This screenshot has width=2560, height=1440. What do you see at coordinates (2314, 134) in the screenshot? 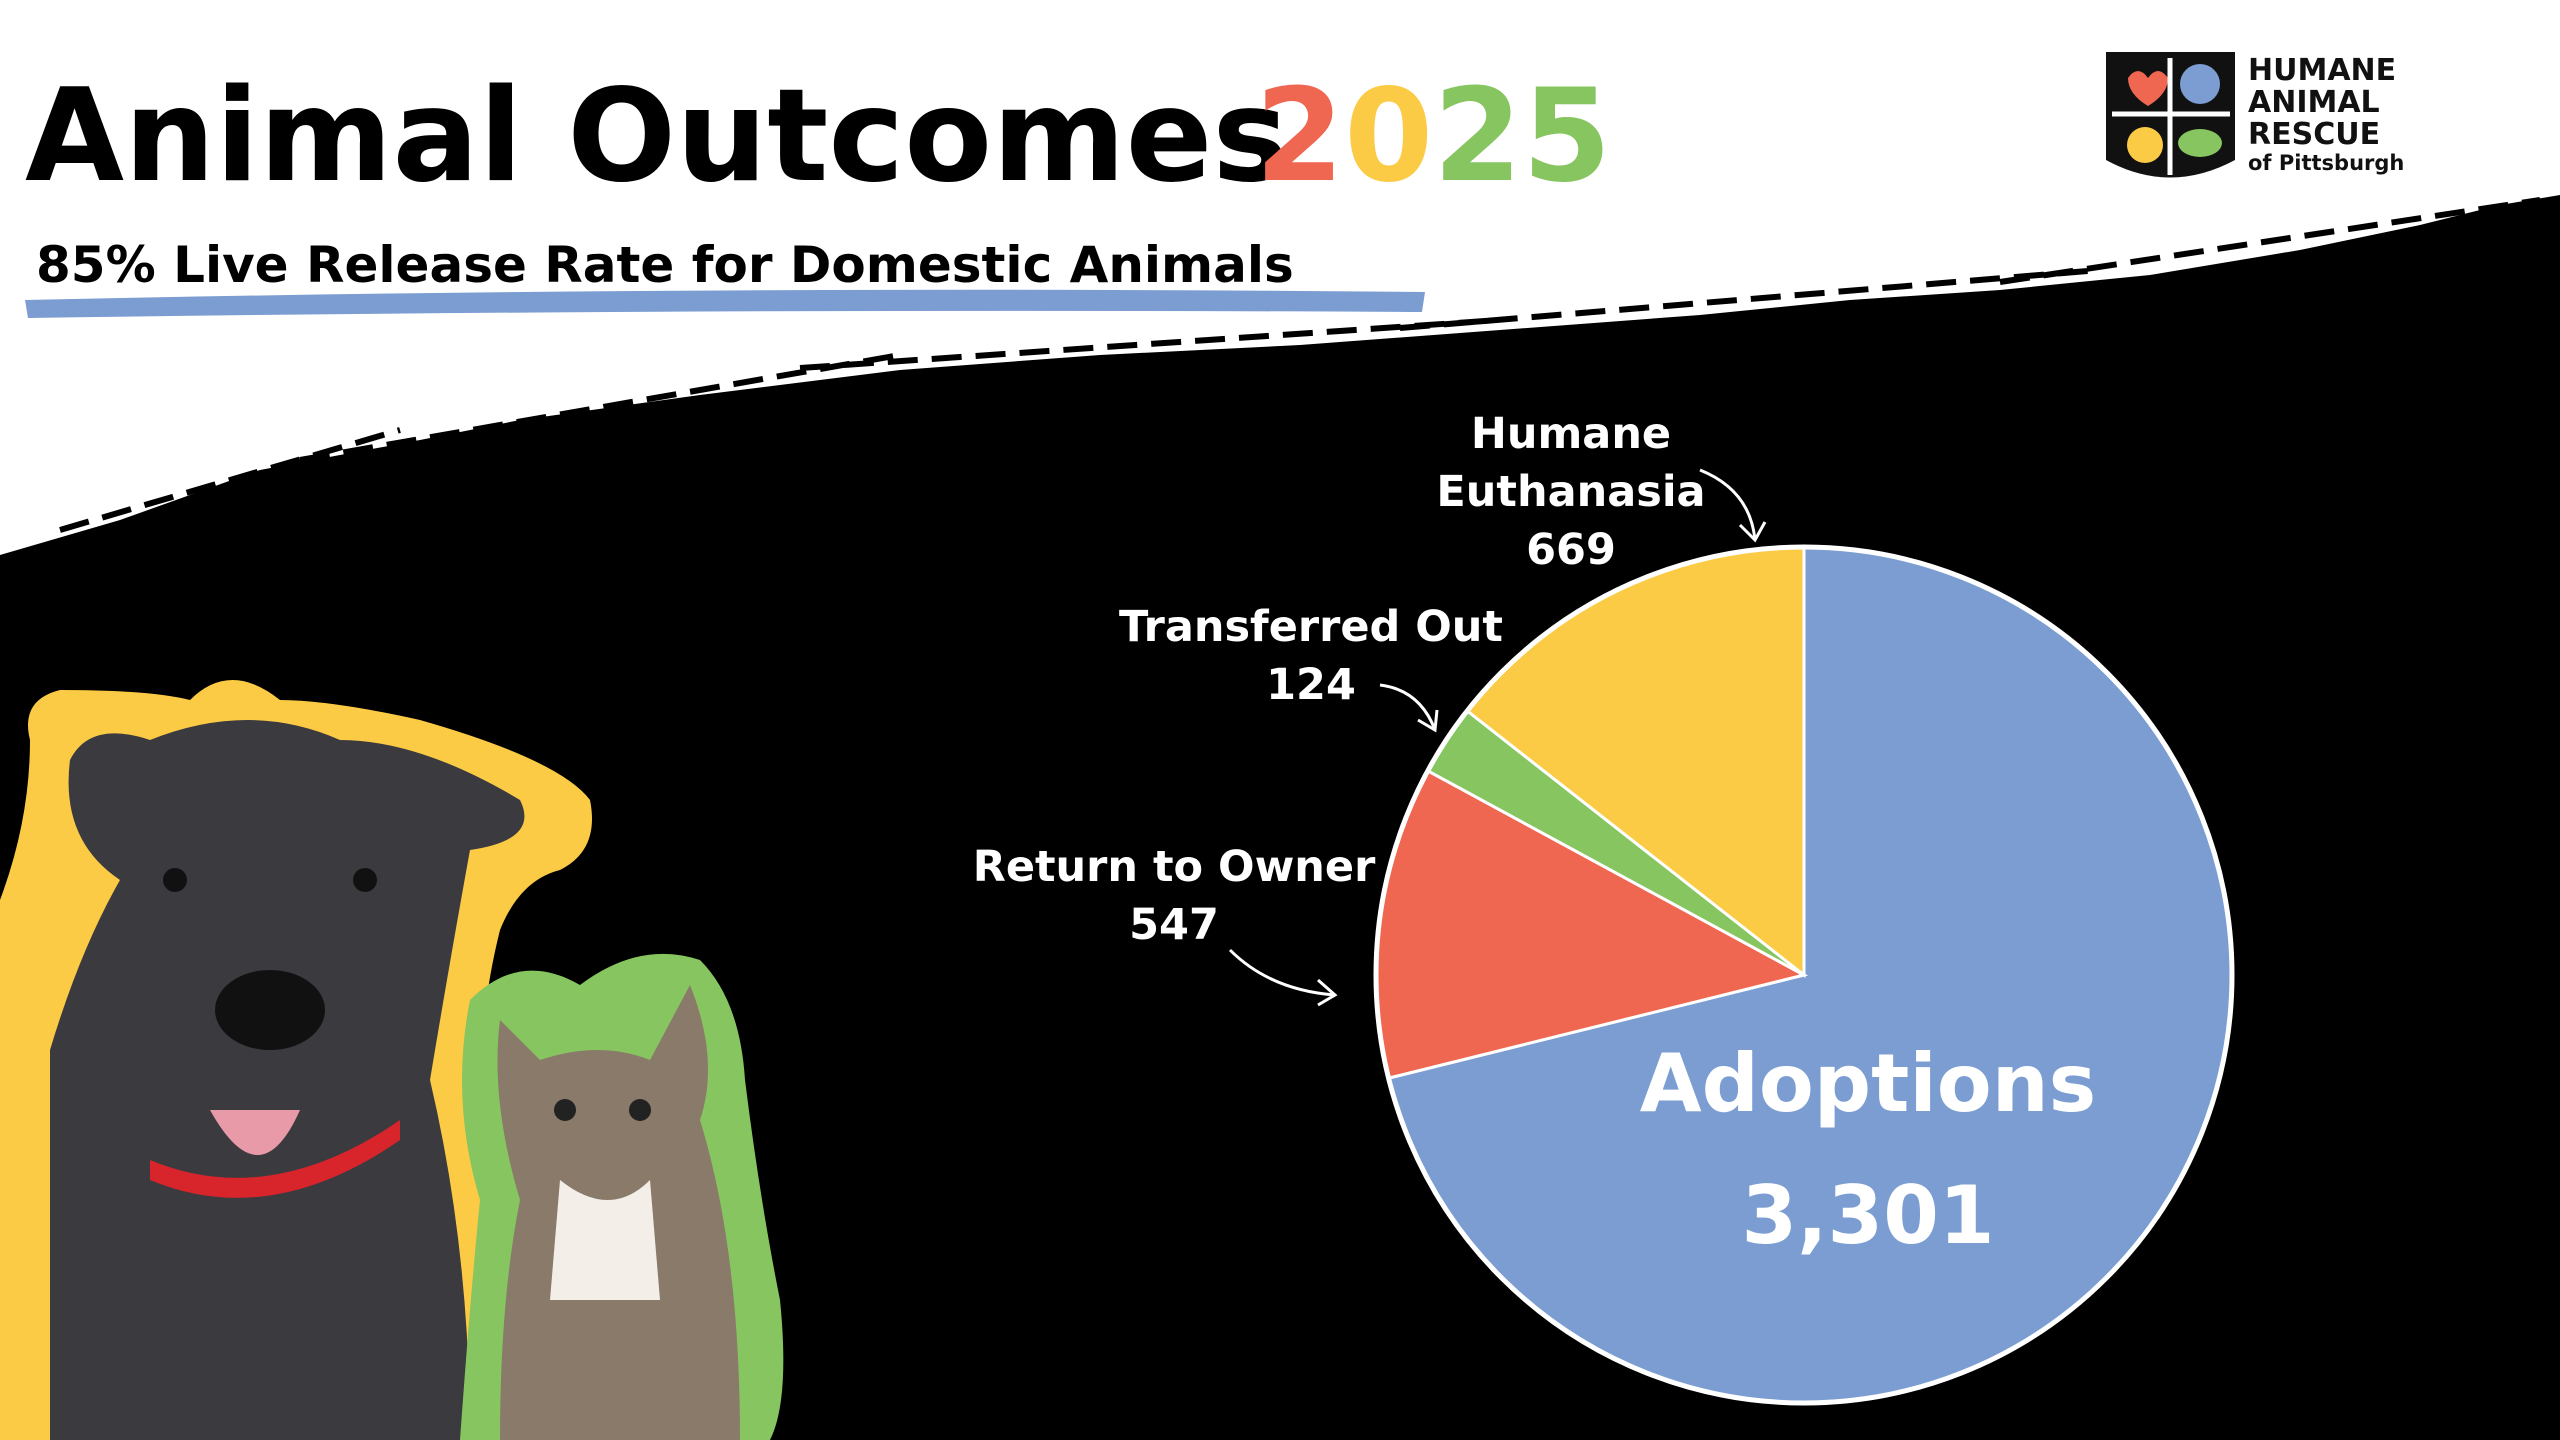
I see `logo-text: RESCUE` at bounding box center [2314, 134].